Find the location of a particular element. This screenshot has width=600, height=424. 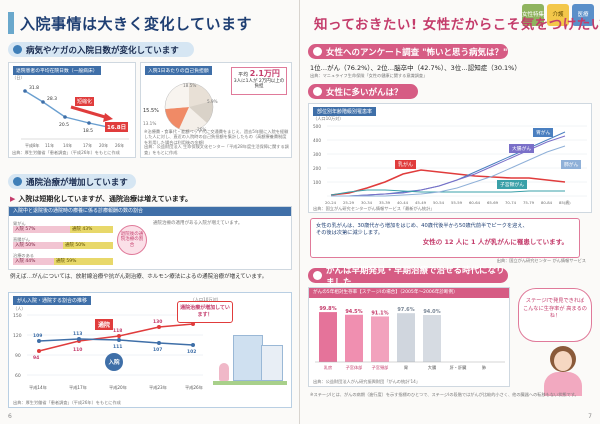

breast-cancer-label: 乳がん is located at coordinates (406, 164).